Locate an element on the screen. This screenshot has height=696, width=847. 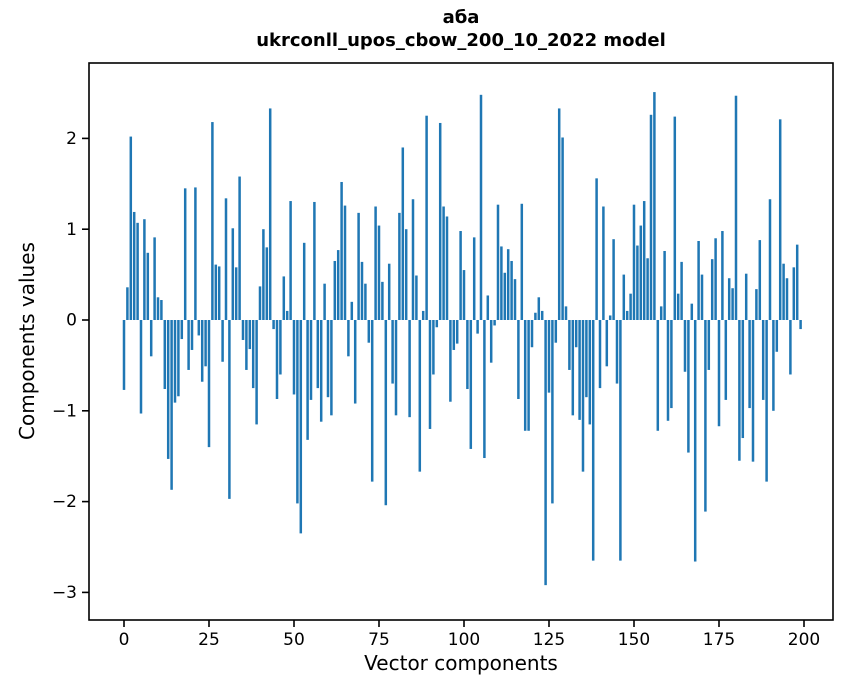
x-tick-label: 175 is located at coordinates (719, 640).